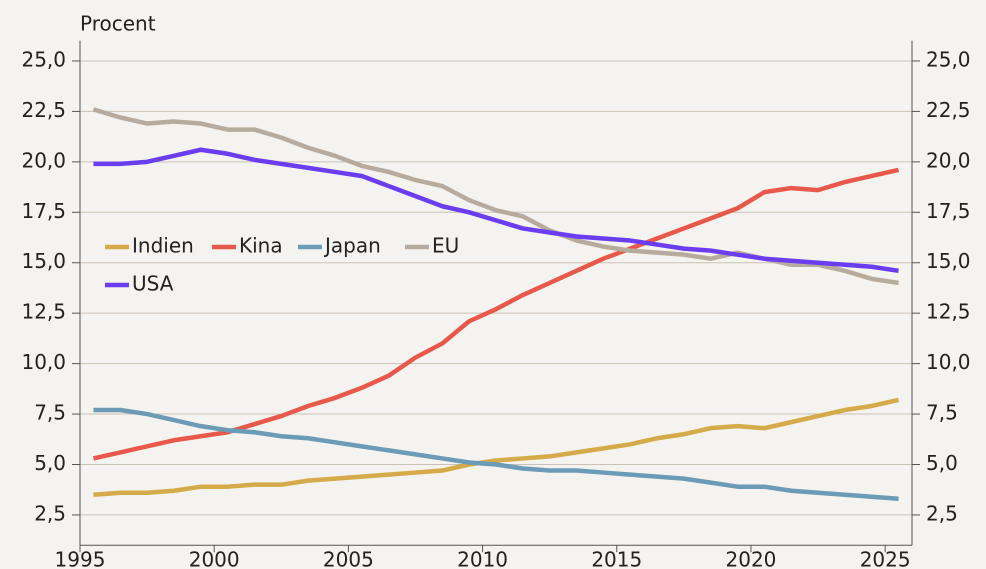 This screenshot has height=569, width=986. Describe the element at coordinates (948, 59) in the screenshot. I see `y2-tick-label: 25,0` at that location.